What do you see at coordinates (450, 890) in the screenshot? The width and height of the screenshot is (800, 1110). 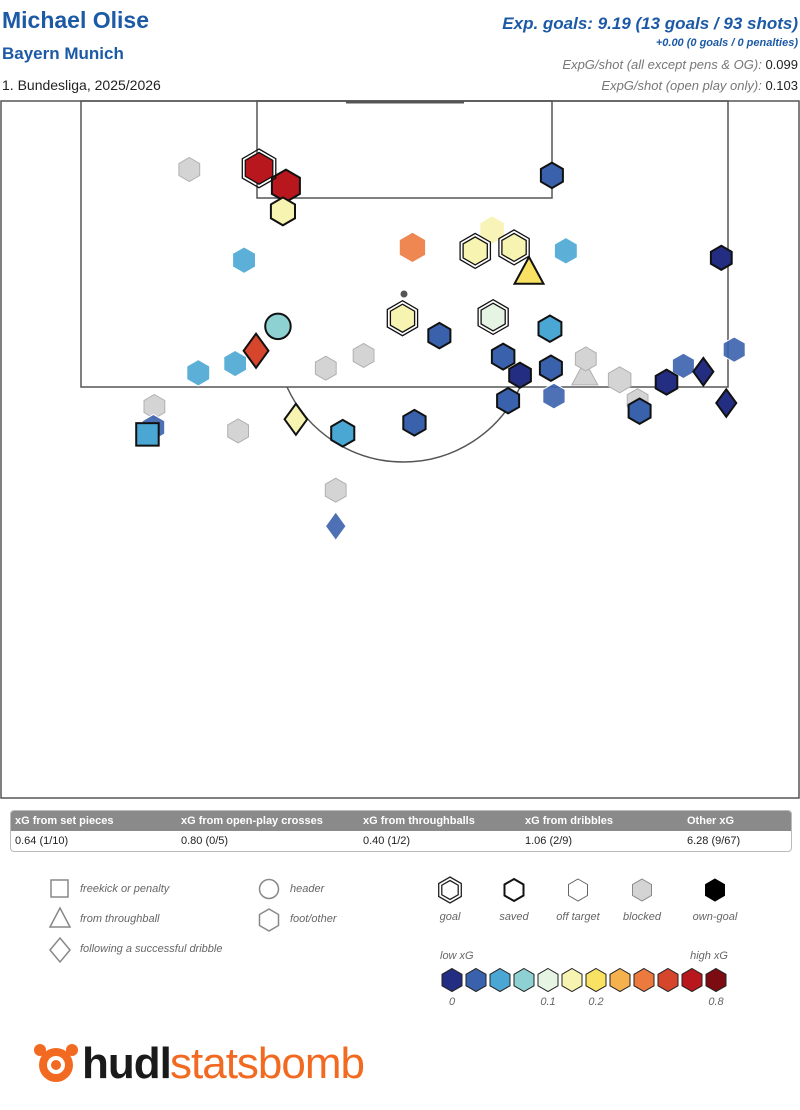 I see `legend-goal-icon` at bounding box center [450, 890].